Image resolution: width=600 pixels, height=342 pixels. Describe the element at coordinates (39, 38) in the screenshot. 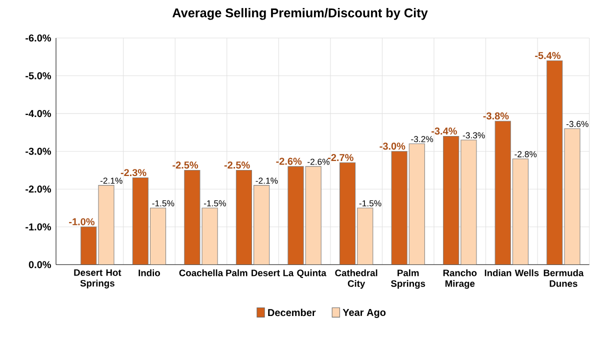

I see `y-tick-label: -6.0%` at that location.